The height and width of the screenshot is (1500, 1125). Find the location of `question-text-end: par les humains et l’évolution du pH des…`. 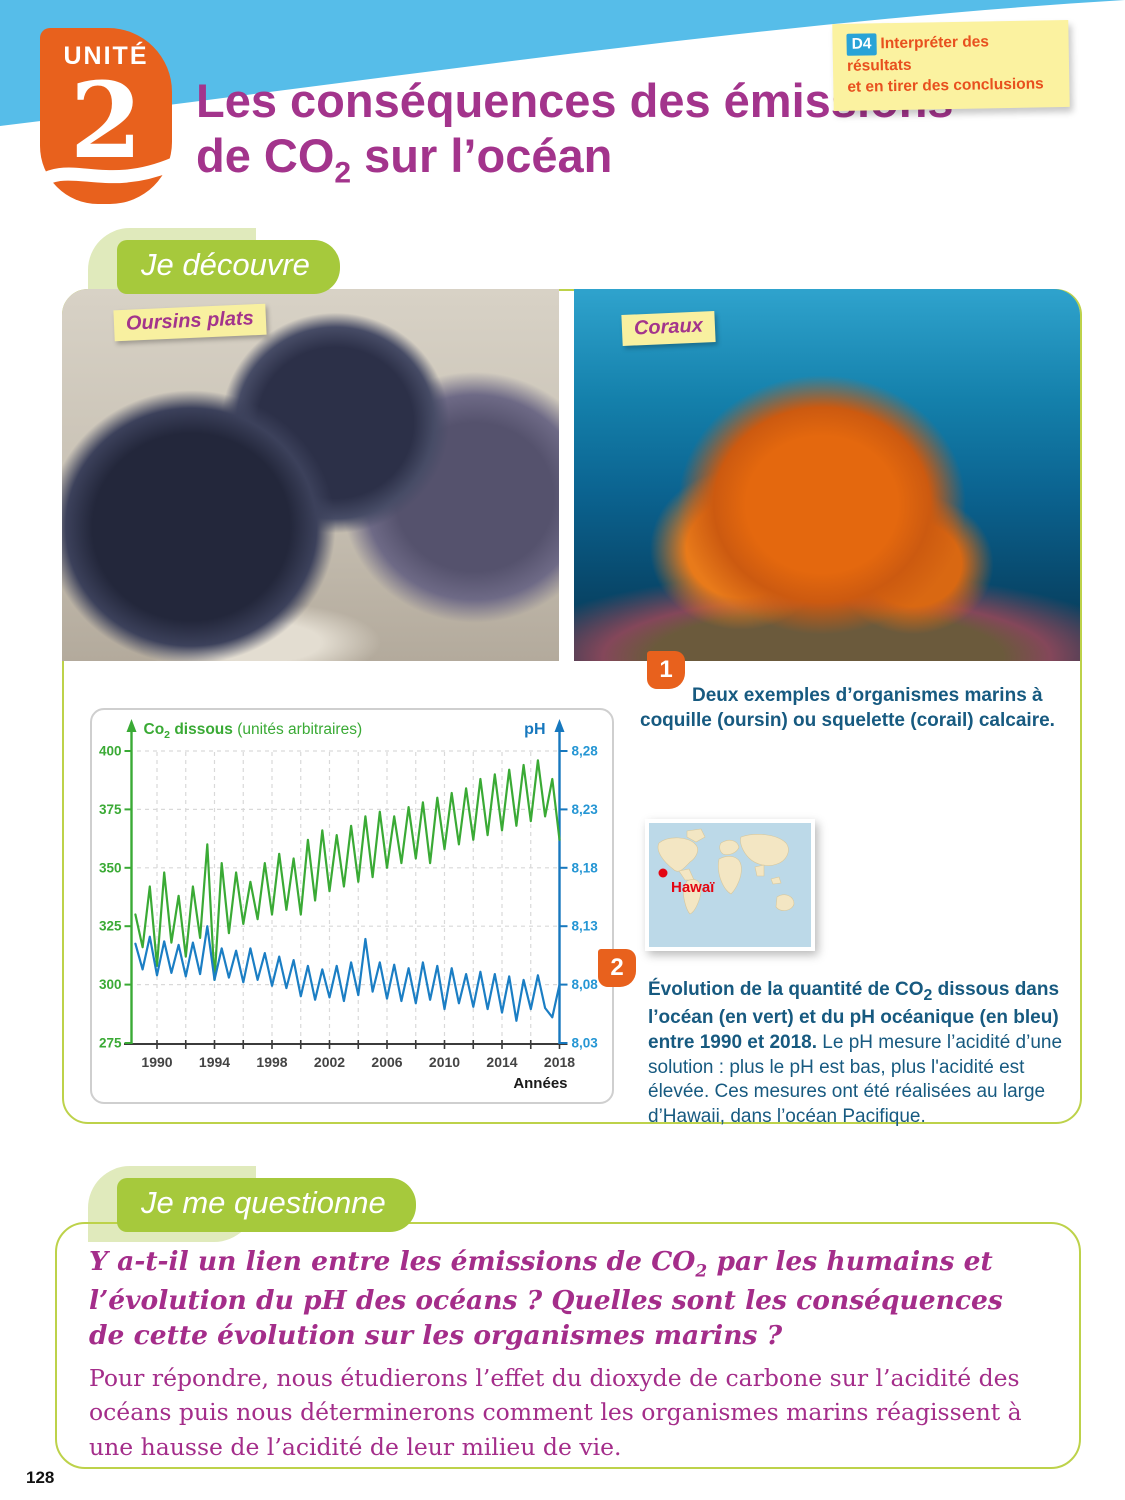

question-text-end: par les humains et l’évolution du pH des… is located at coordinates (546, 1299).